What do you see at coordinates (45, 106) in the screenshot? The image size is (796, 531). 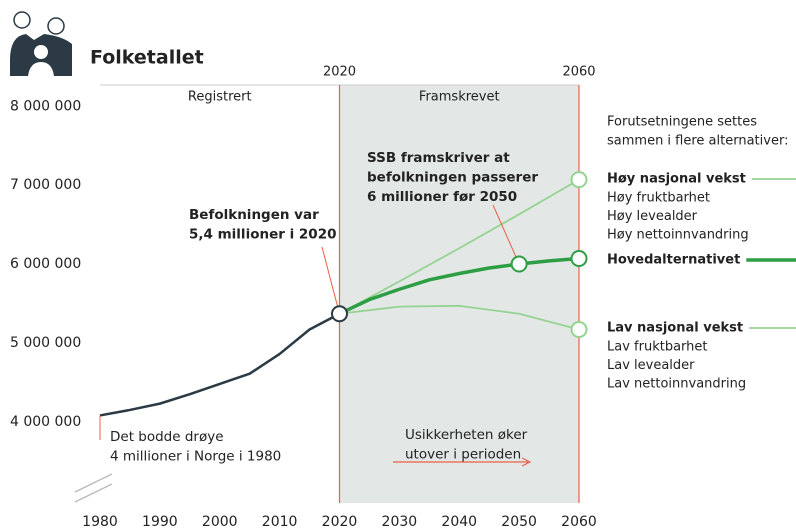 I see `y-tick-label: 8 000 000` at bounding box center [45, 106].